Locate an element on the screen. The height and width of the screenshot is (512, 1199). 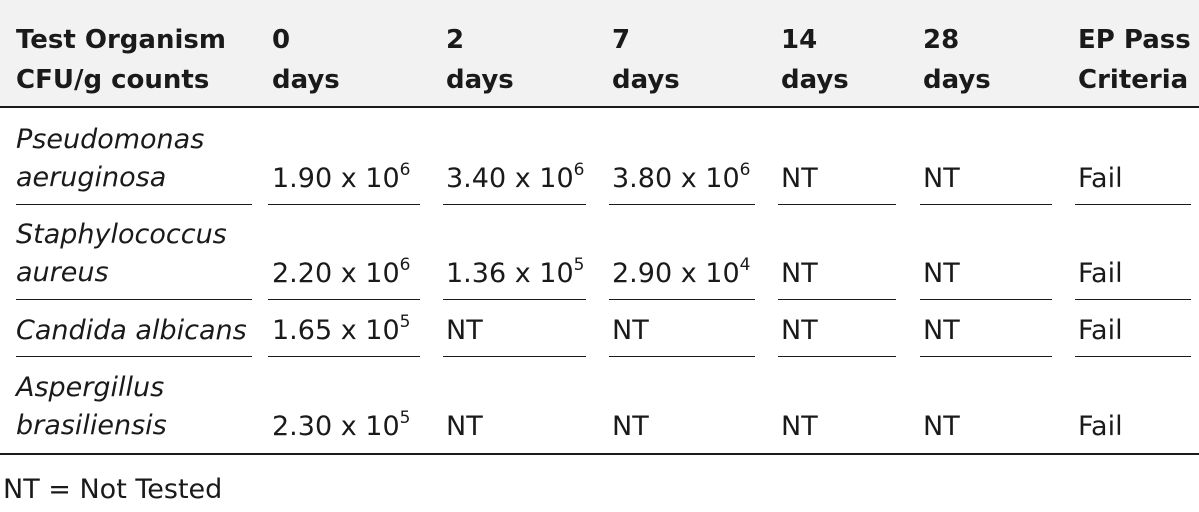
count-day-7: 2.90 x 104 is located at coordinates (681, 272).